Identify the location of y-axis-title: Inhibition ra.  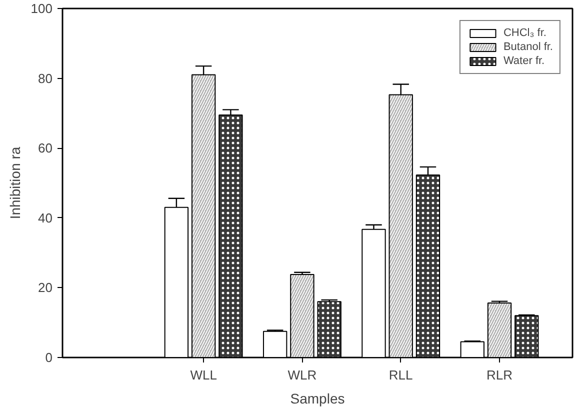
(14, 183).